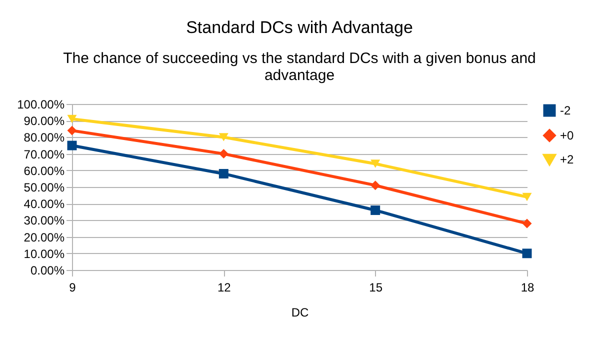 The image size is (605, 340). I want to click on y-tick-label: 70.00%, so click(44, 154).